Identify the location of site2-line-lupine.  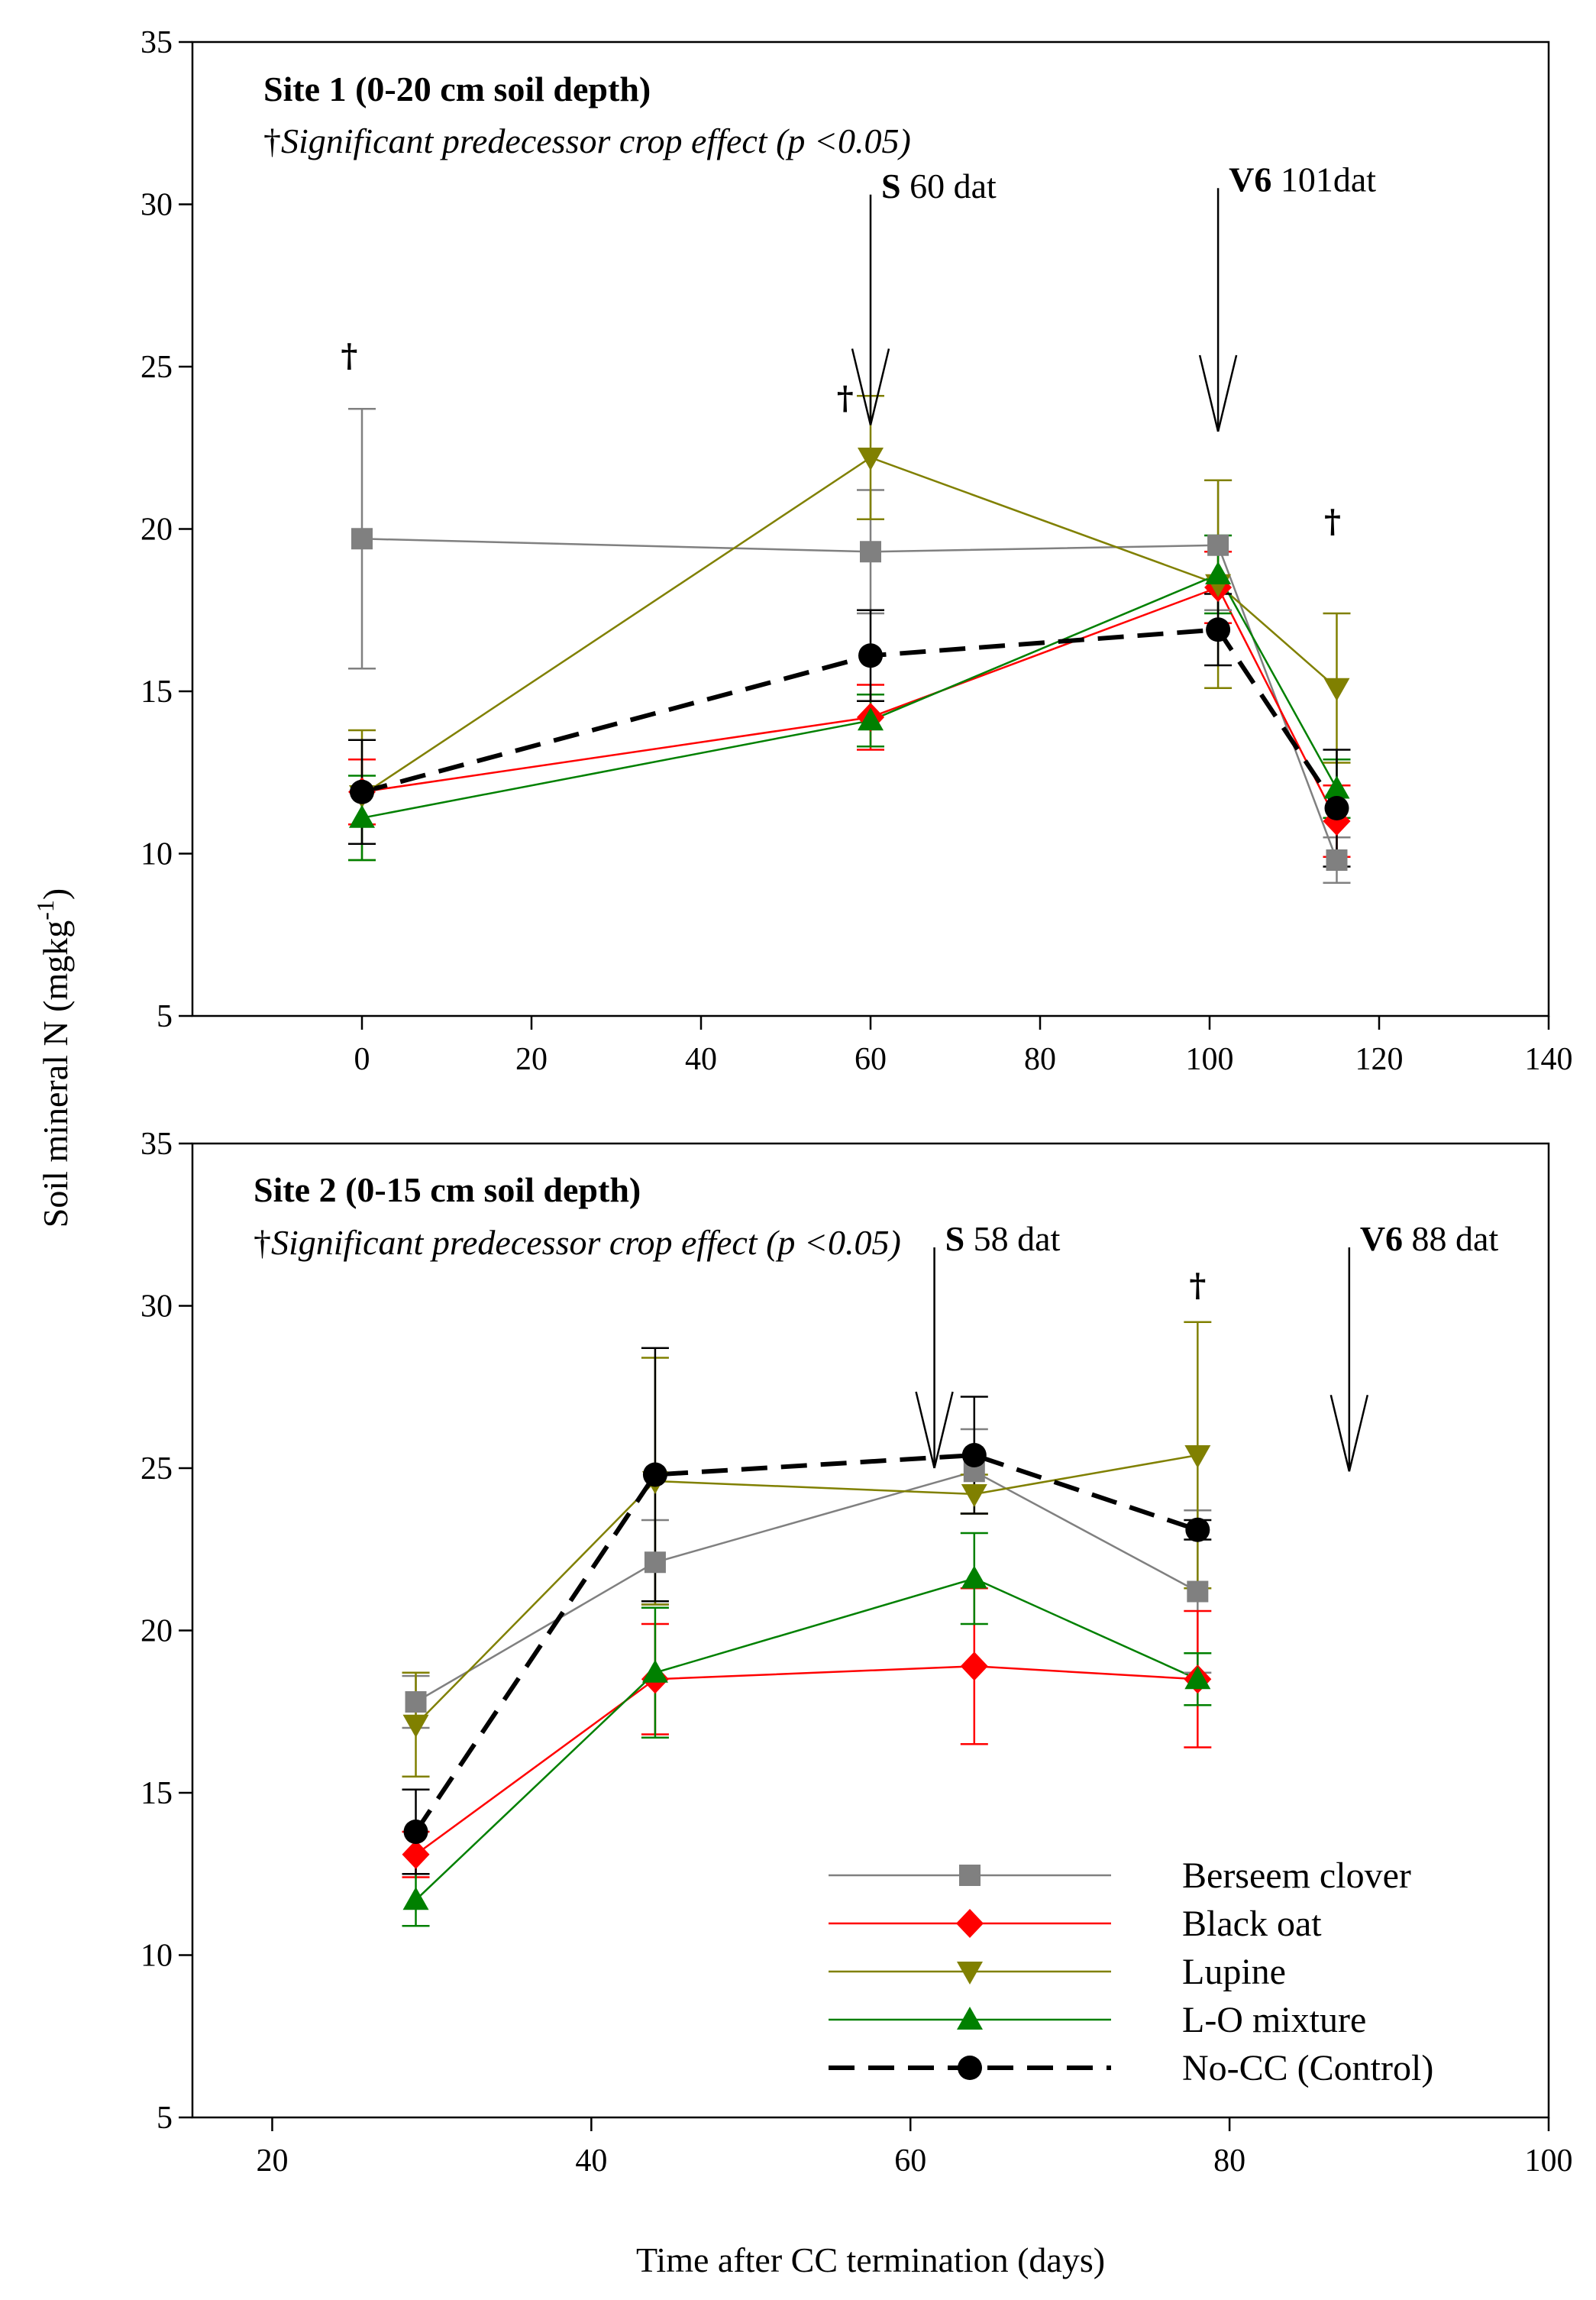
(806, 1590).